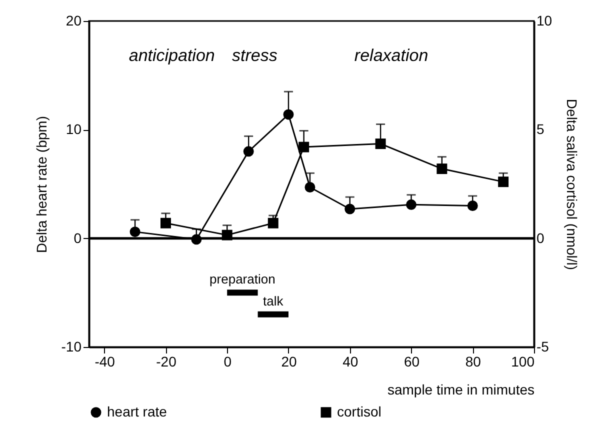  I want to click on y2-axis-title: Delta saliva cortisol (nmol/l), so click(572, 184).